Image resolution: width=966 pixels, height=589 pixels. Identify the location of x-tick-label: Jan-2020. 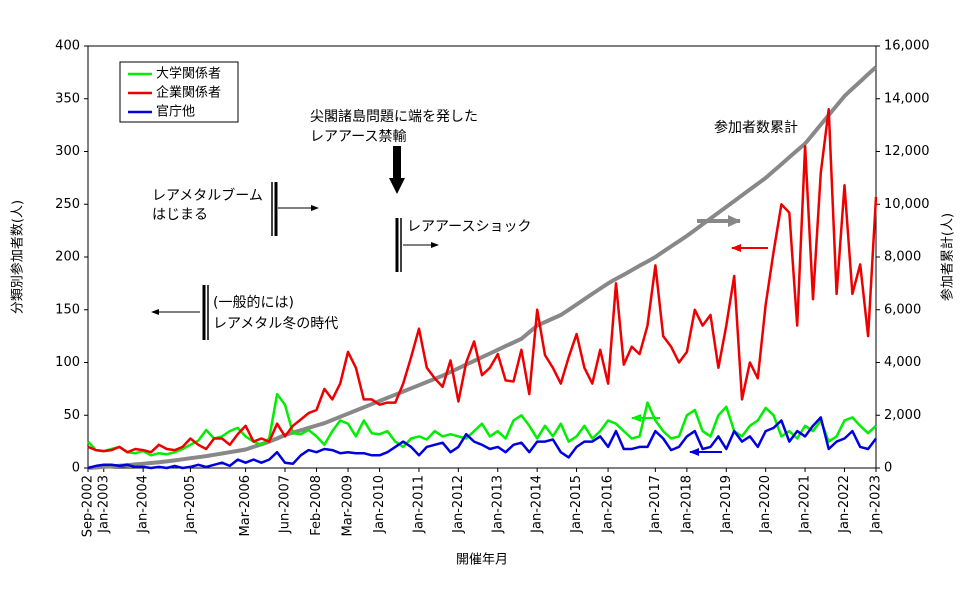
(765, 504).